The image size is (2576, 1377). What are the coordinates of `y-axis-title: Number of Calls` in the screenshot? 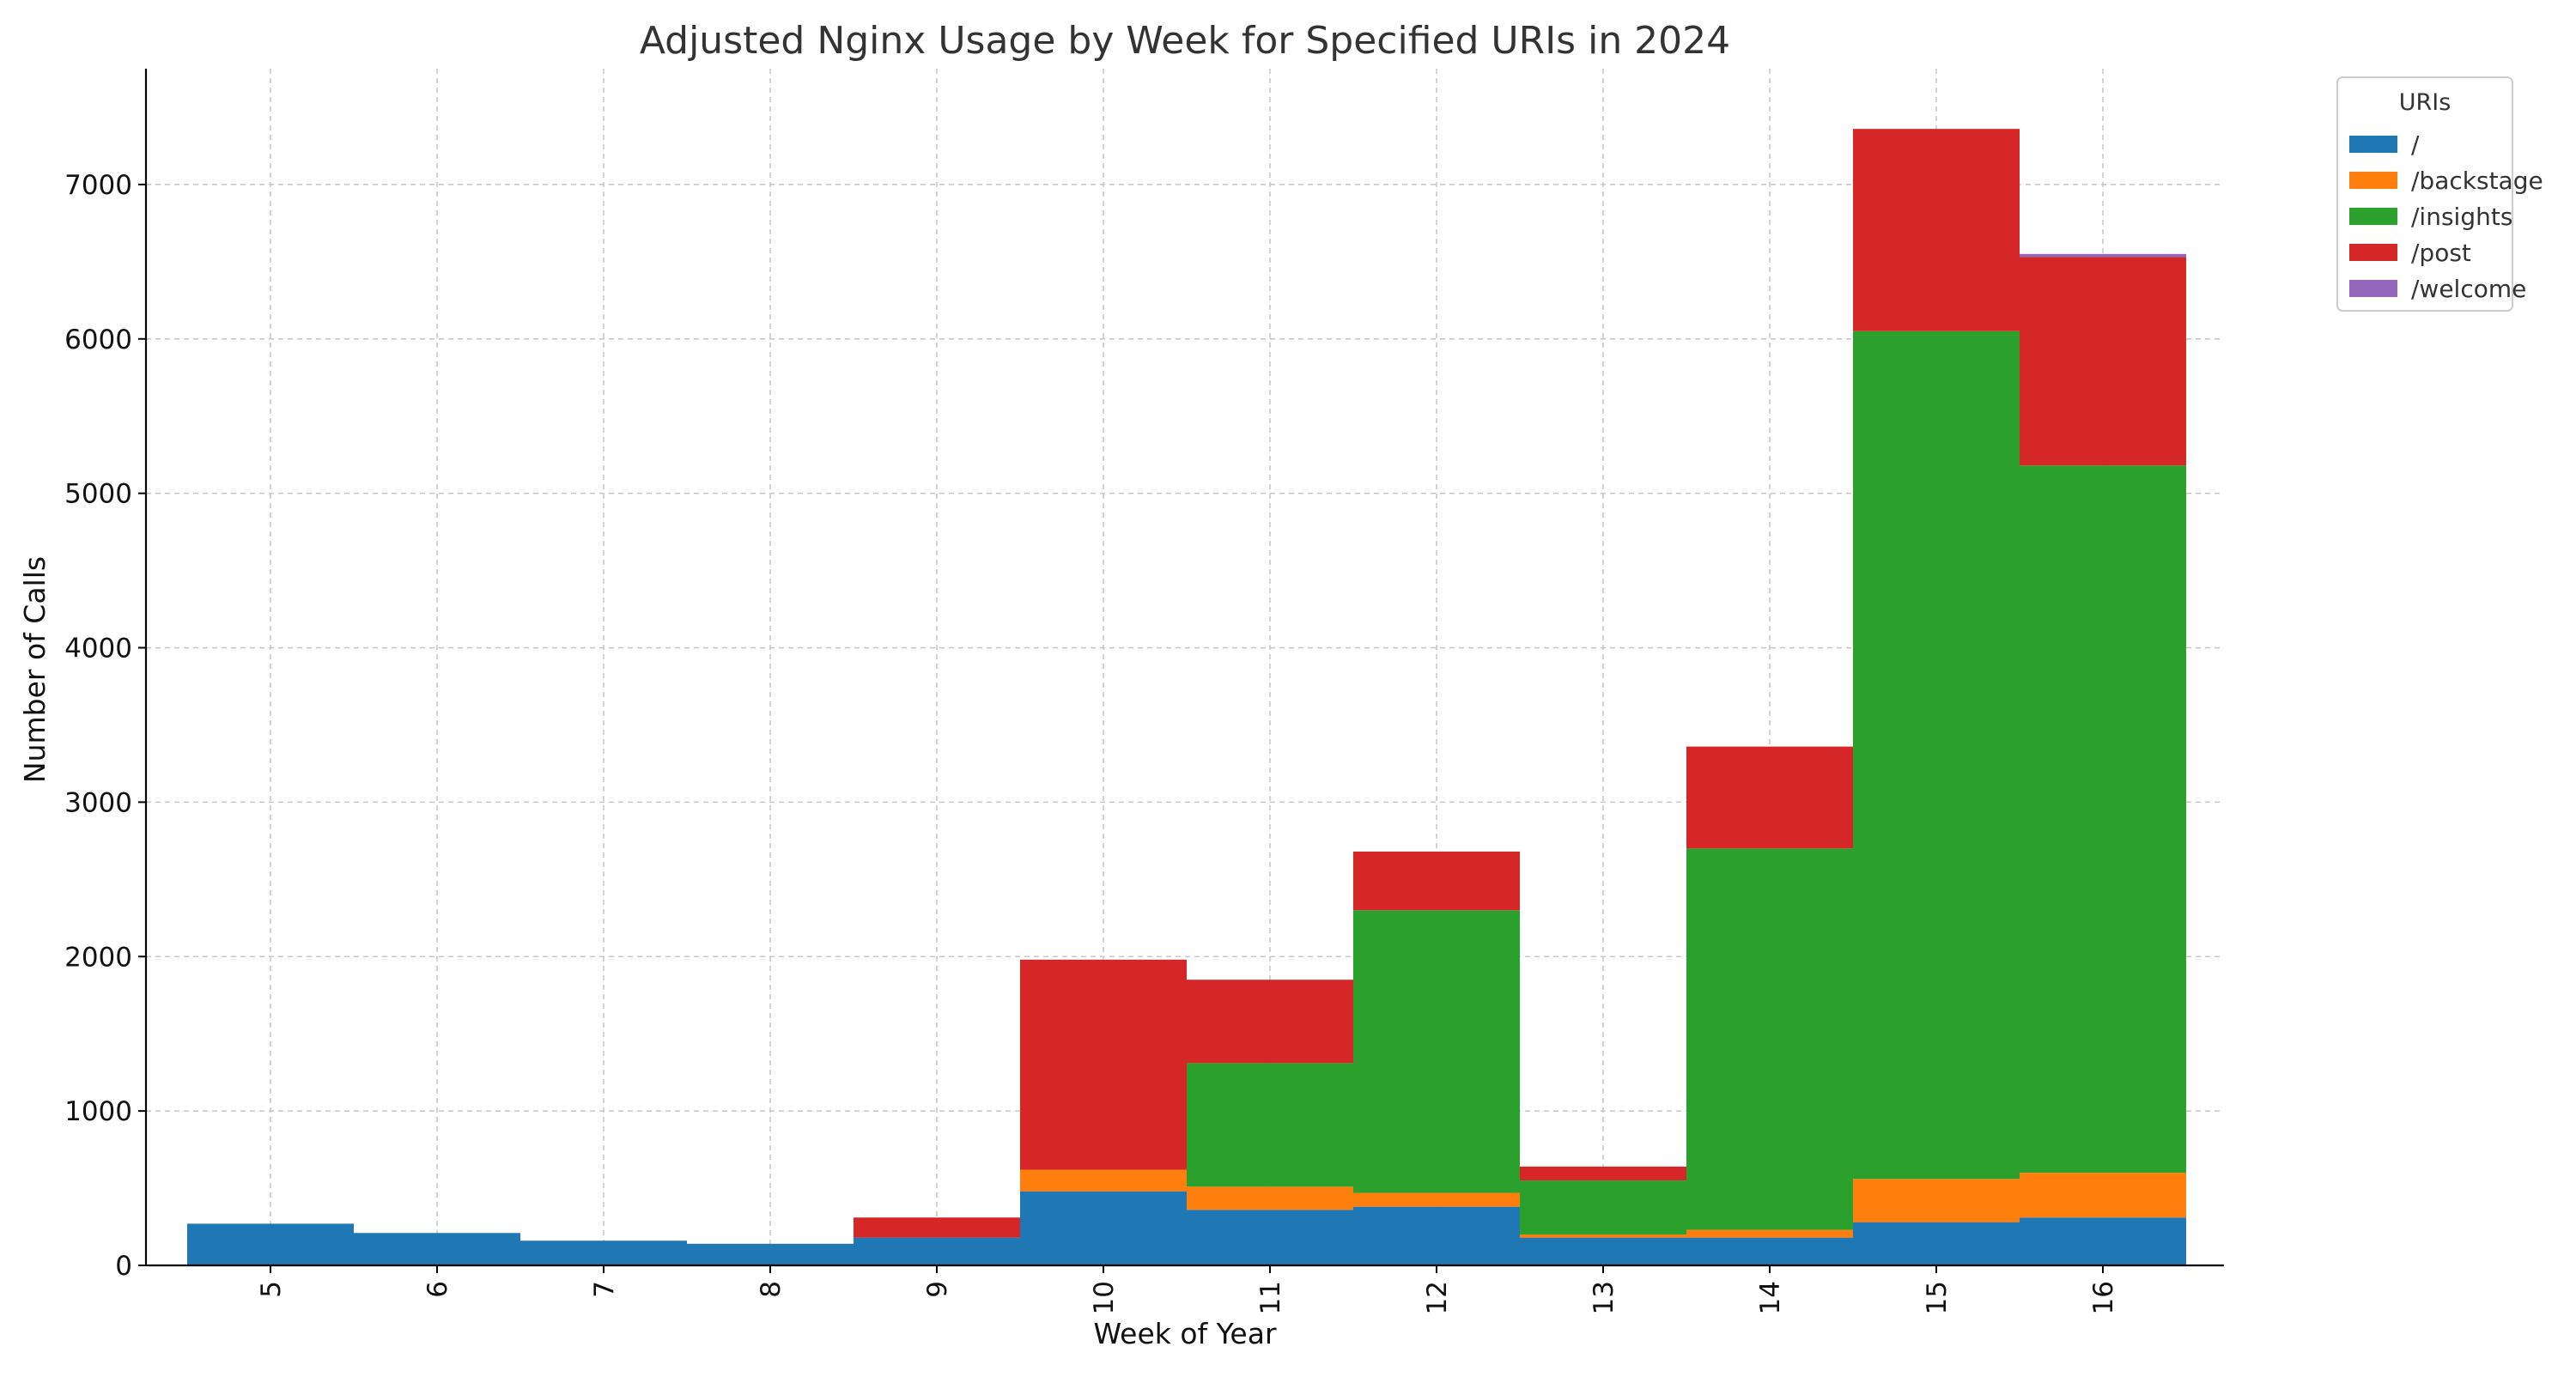 It's located at (35, 669).